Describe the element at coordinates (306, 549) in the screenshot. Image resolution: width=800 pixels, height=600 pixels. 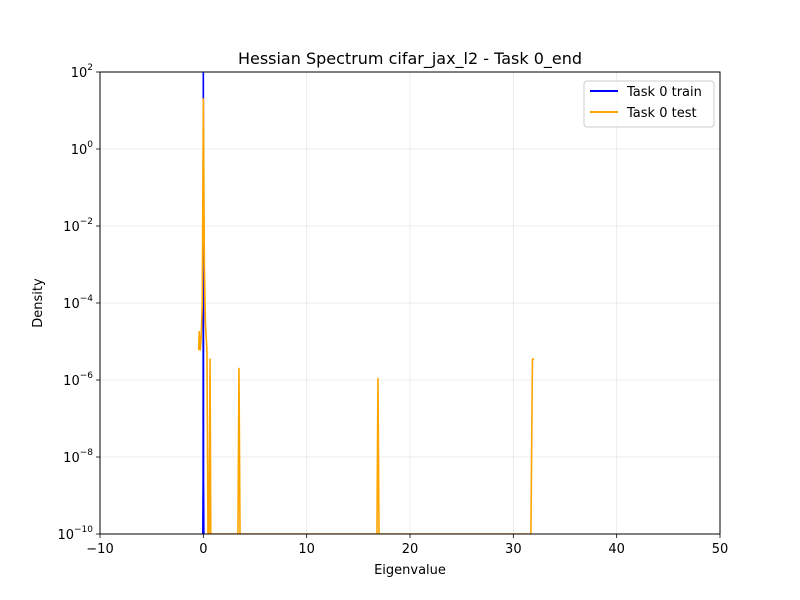
I see `x-tick-label: 10` at that location.